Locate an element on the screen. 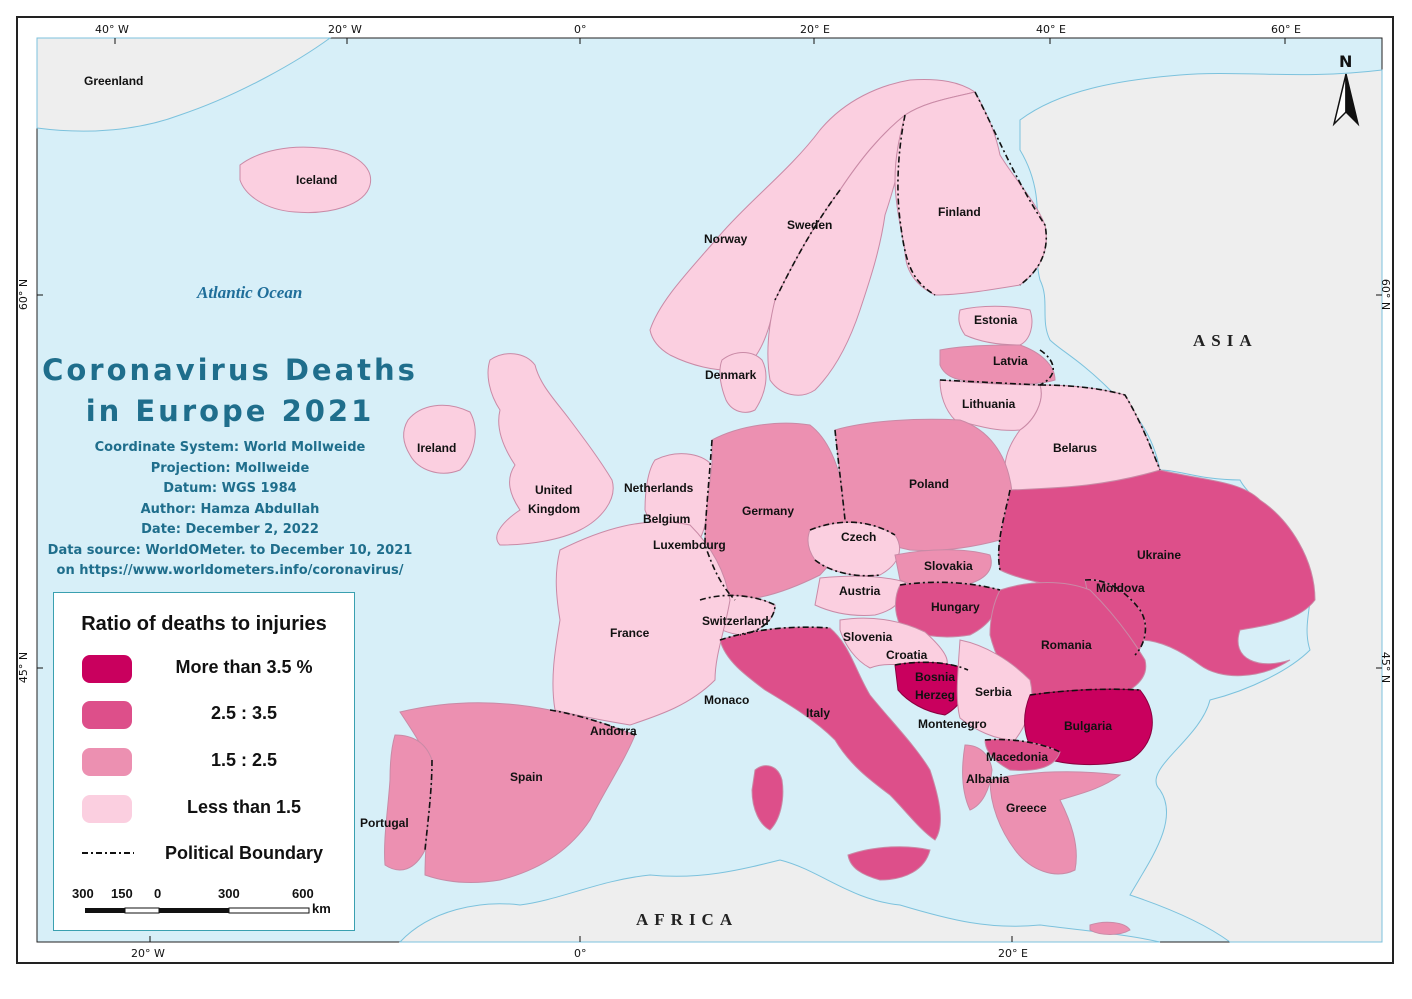 This screenshot has height=999, width=1412. italy-shape is located at coordinates (830, 733).